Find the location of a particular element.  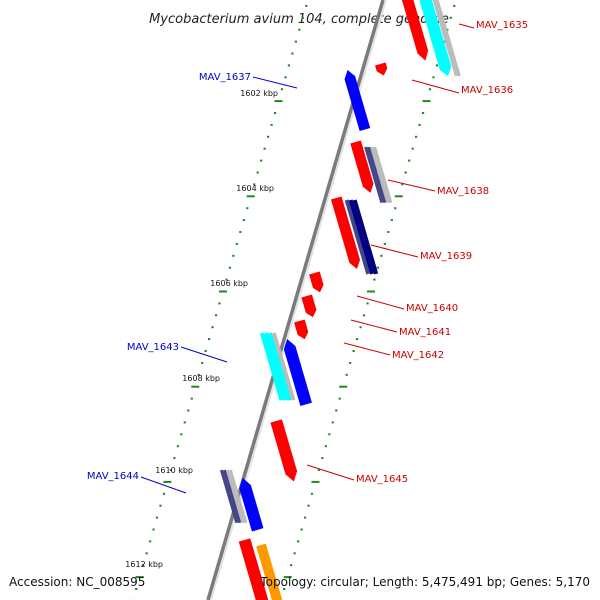

map-title: Mycobacterium avium 104, complete genome is located at coordinates (299, 19).